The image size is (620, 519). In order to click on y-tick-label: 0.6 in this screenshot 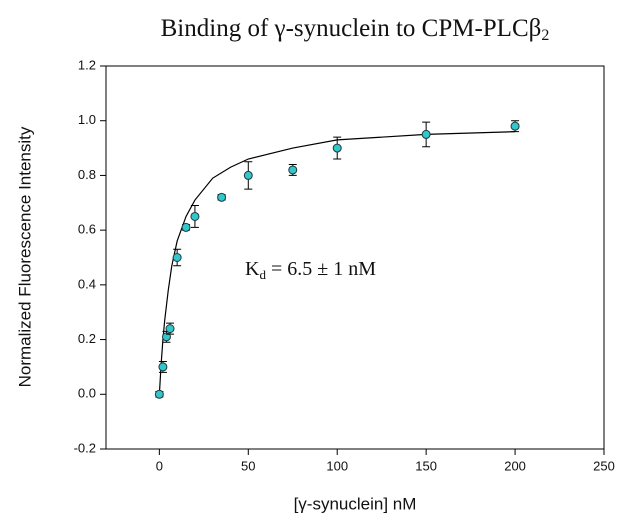, I will do `click(87, 229)`.